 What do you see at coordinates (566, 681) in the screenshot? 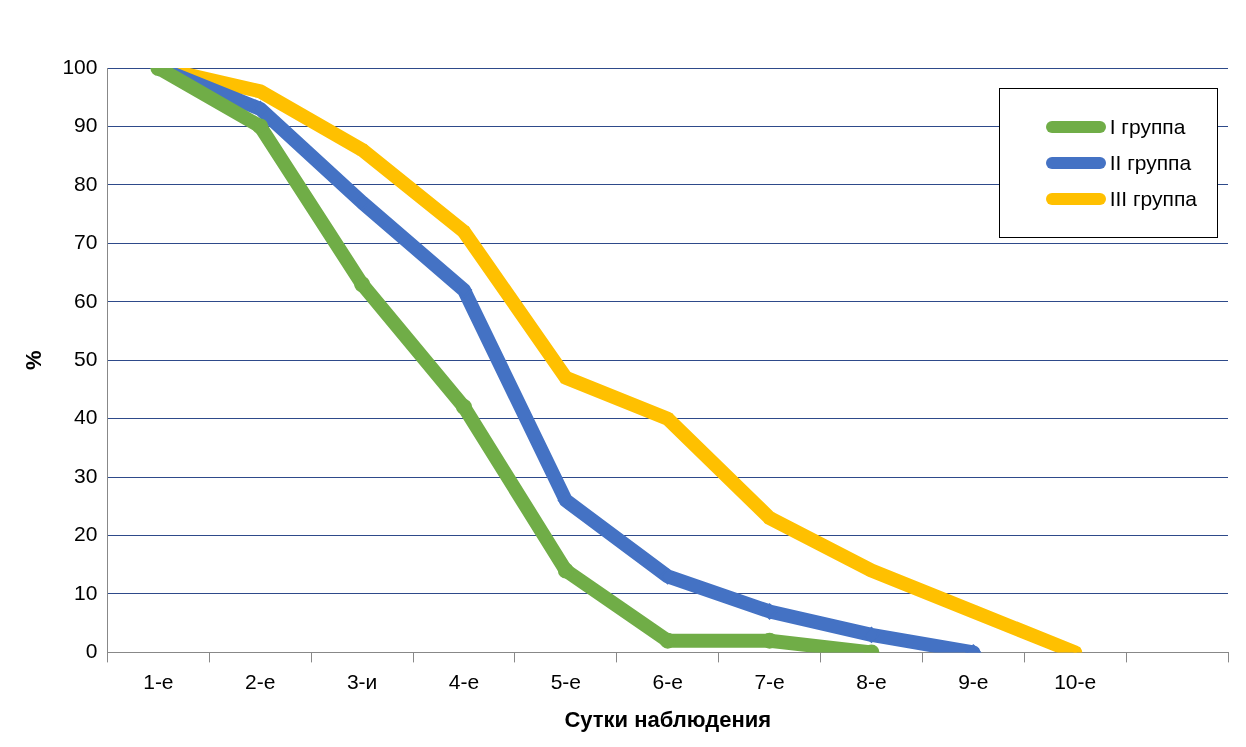
I see `x-tick-label: 5-е` at bounding box center [566, 681].